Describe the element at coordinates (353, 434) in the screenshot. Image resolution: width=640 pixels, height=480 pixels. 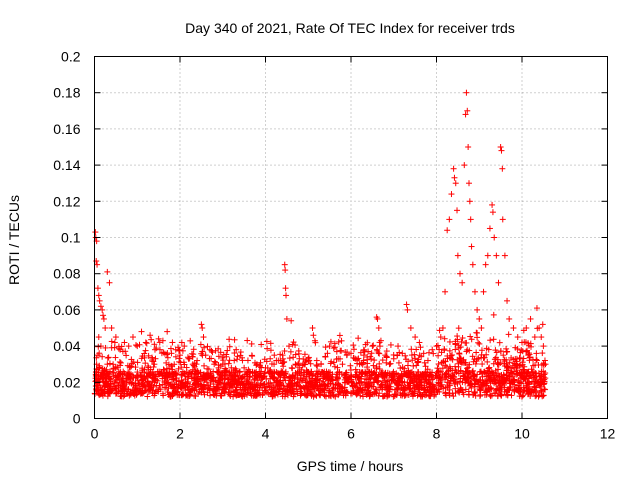
I see `x-tick-labels: 0 2 4 6 8 10 12` at that location.